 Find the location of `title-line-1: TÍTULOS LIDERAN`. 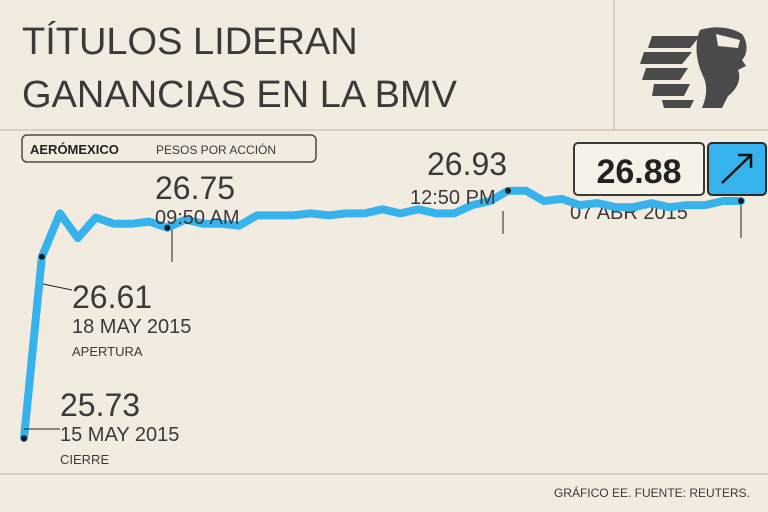

title-line-1: TÍTULOS LIDERAN is located at coordinates (190, 41).